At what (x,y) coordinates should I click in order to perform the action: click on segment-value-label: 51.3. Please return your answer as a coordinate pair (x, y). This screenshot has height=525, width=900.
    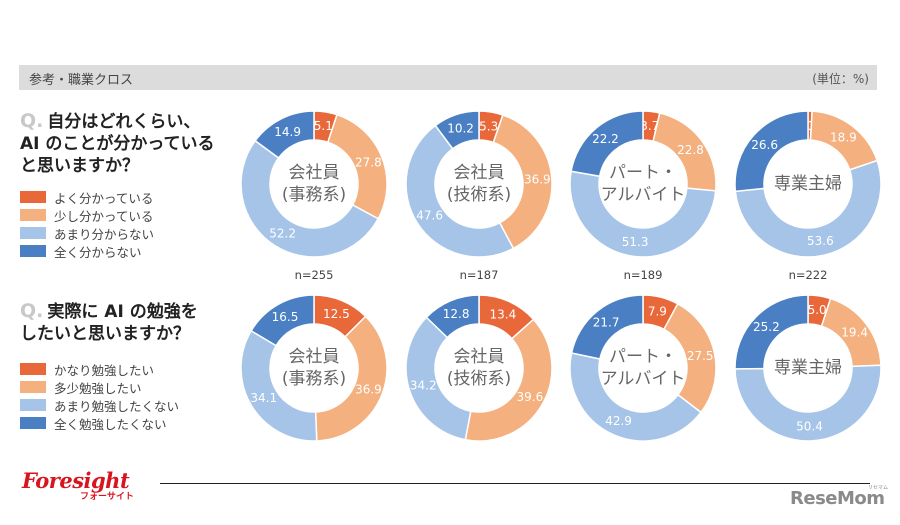
    Looking at the image, I should click on (635, 242).